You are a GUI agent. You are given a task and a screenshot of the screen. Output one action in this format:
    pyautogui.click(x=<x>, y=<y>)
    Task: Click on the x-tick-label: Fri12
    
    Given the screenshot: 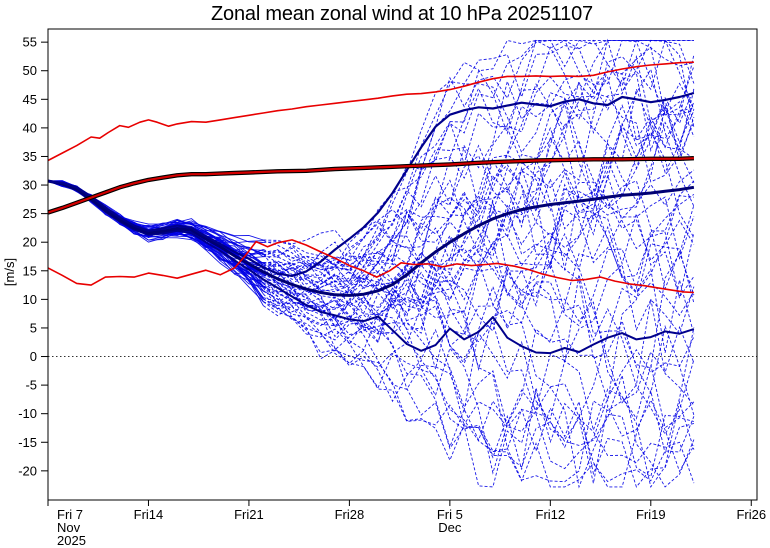 What is the action you would take?
    pyautogui.click(x=551, y=514)
    